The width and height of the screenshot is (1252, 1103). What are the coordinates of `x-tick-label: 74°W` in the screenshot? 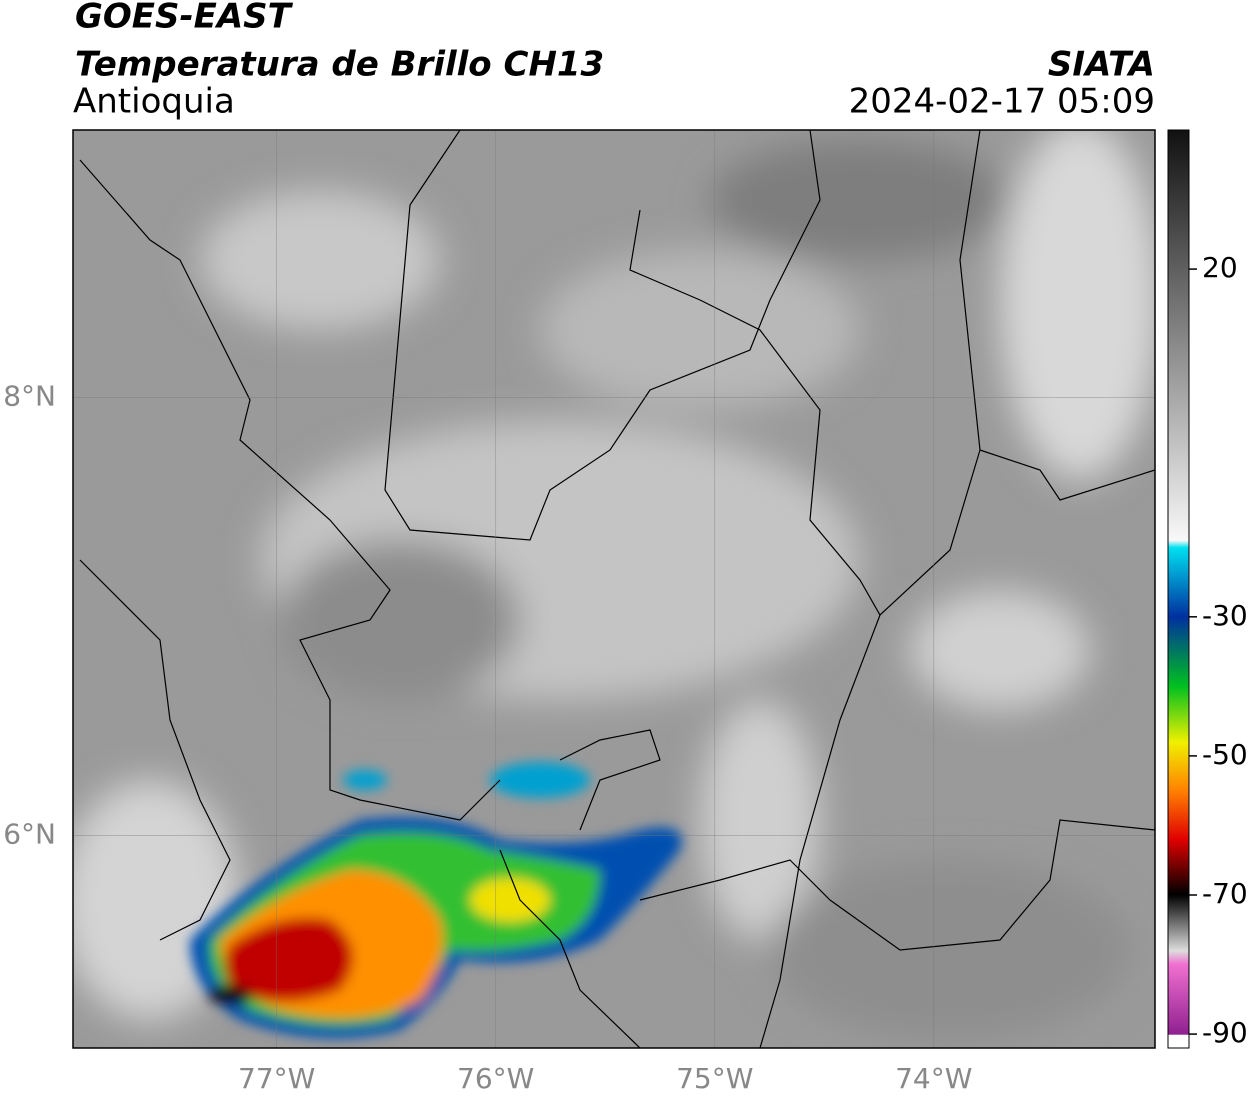 It's located at (933, 1078).